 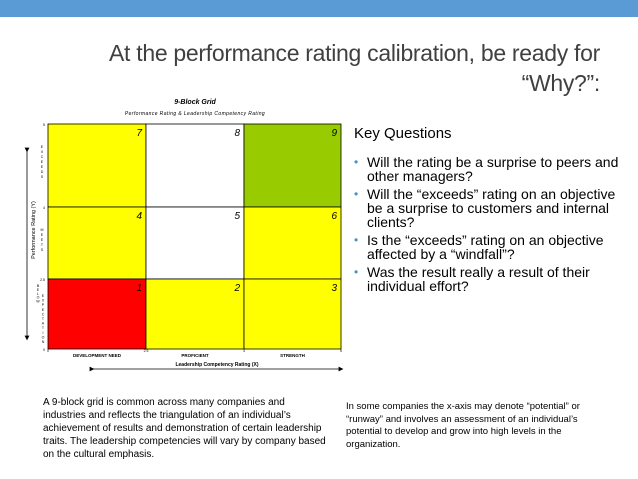 I want to click on y-tick-label: 2.5, so click(x=42, y=280).